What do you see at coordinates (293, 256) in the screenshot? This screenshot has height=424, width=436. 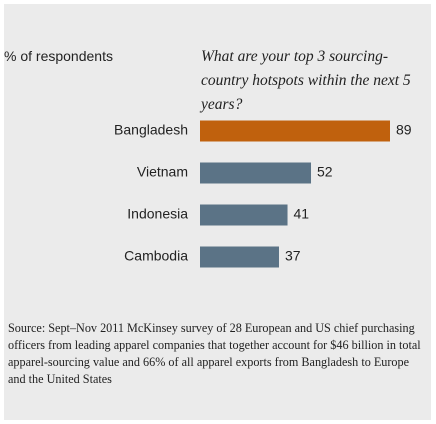 I see `value-label: 37` at bounding box center [293, 256].